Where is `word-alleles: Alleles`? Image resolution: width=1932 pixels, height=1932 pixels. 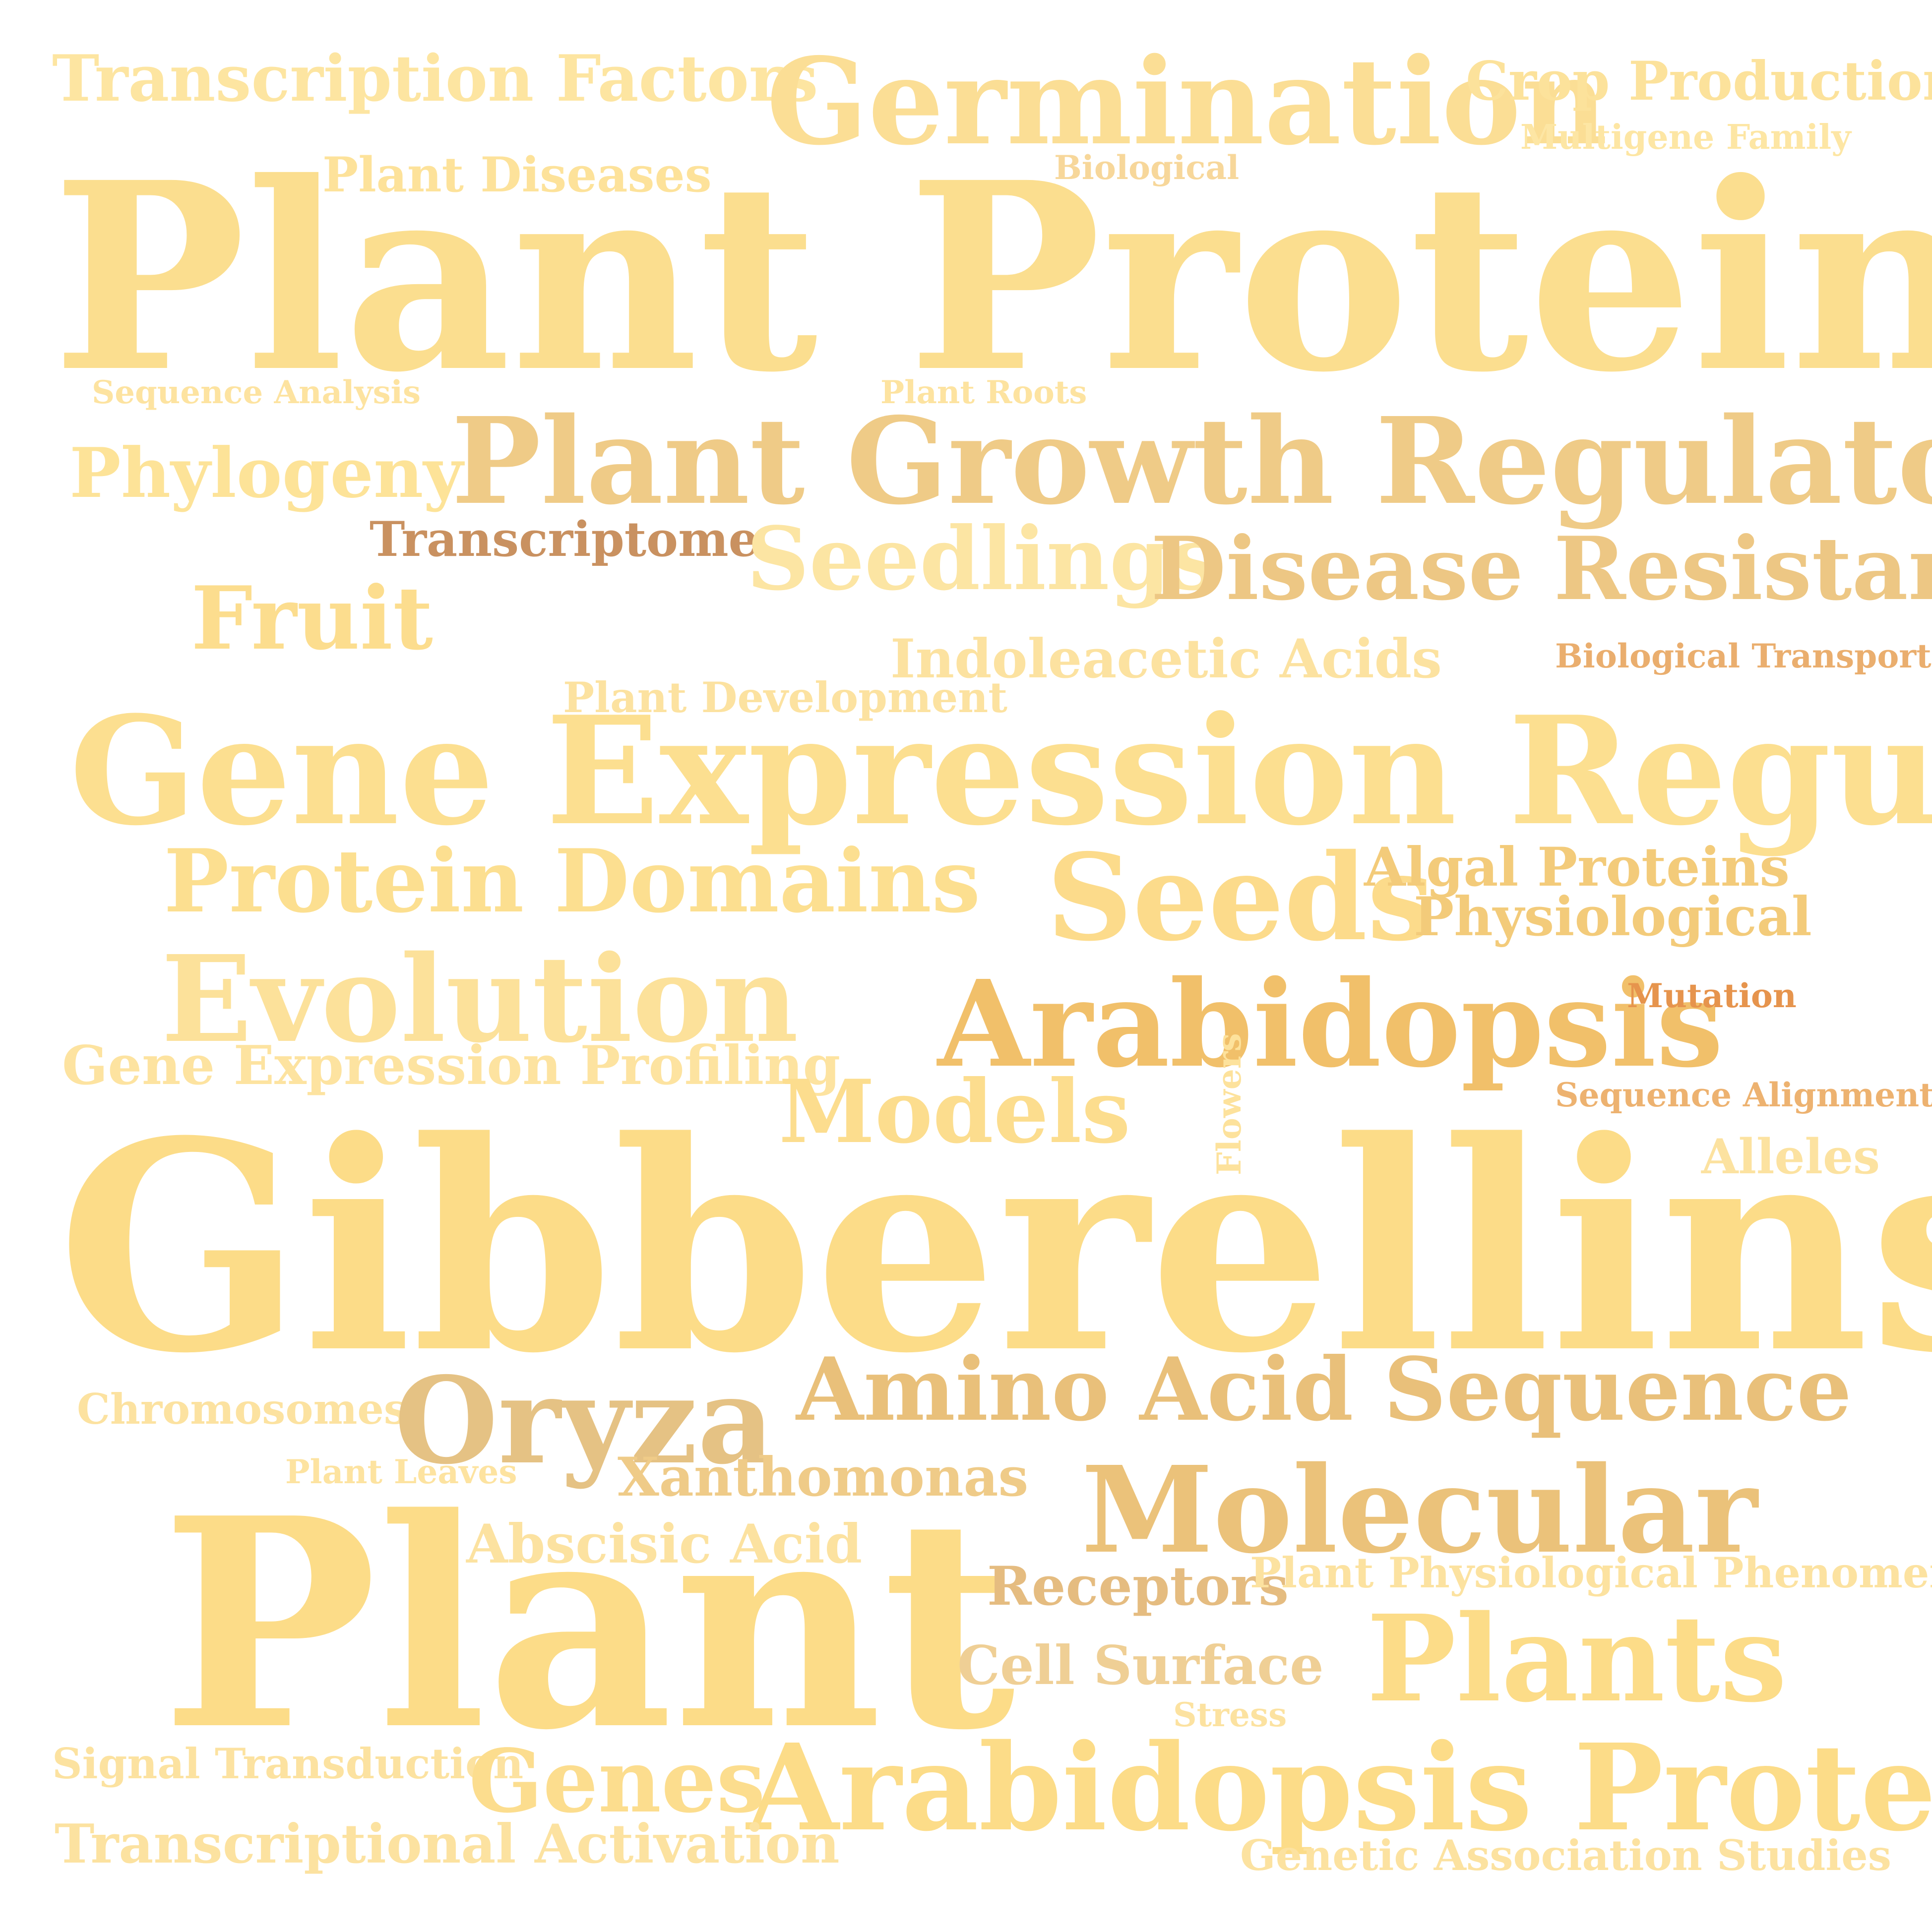
word-alleles: Alleles is located at coordinates (1791, 1157).